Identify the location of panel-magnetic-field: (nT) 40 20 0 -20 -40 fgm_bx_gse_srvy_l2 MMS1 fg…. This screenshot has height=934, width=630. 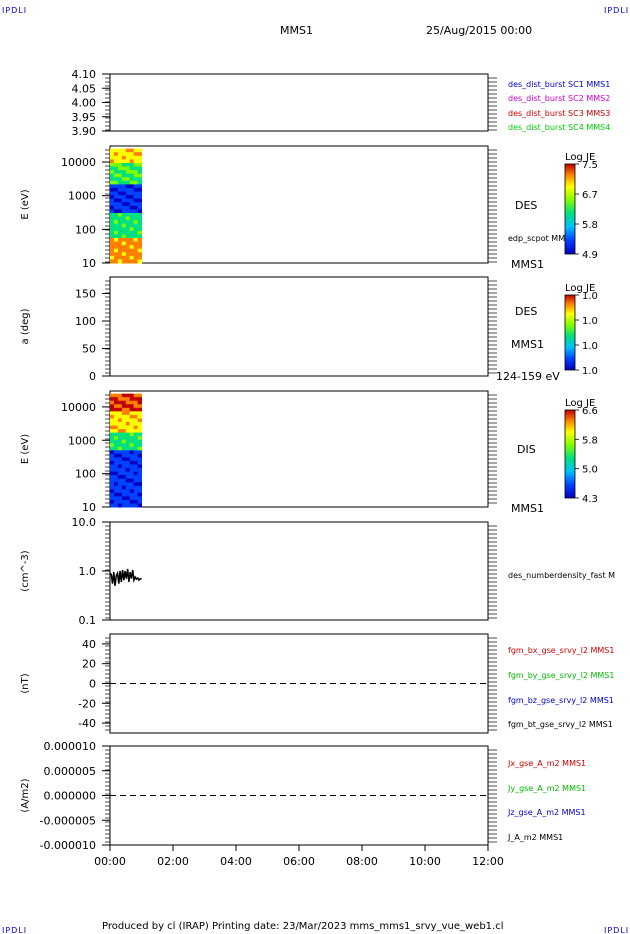
(317, 683).